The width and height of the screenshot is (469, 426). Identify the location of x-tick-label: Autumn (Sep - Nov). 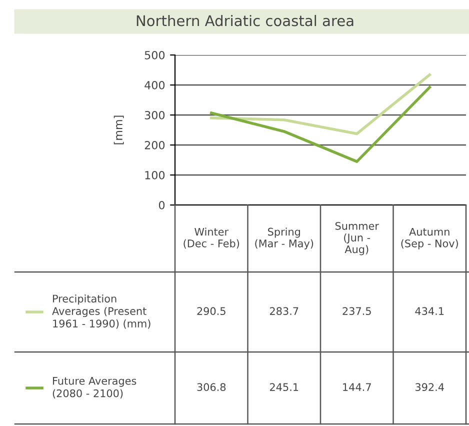
(429, 239).